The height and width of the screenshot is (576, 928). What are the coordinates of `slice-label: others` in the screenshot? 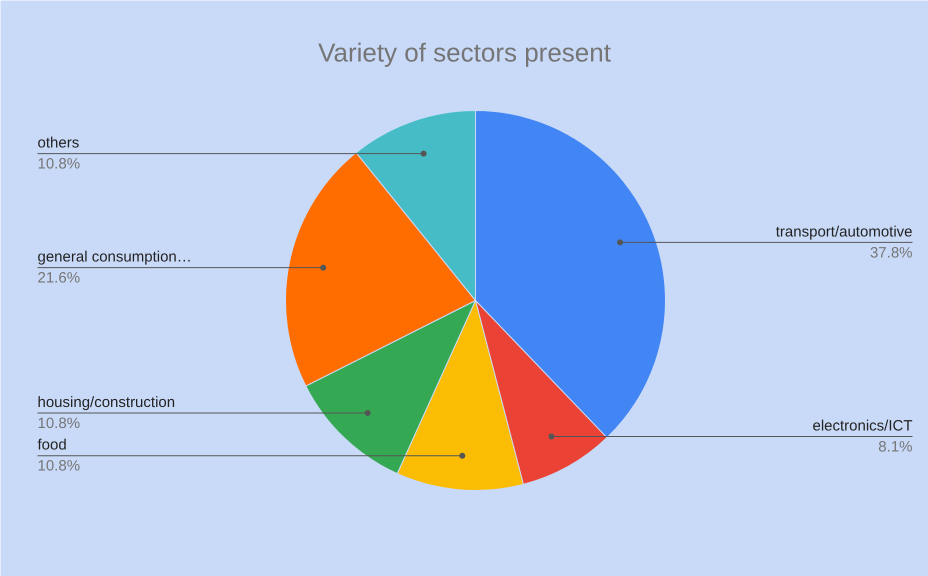 It's located at (59, 143).